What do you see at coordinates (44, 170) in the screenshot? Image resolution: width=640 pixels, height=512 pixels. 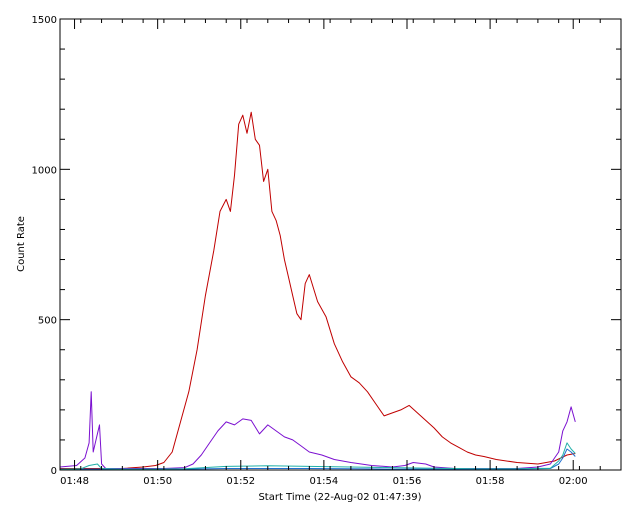 I see `y-tick-label: 1000` at bounding box center [44, 170].